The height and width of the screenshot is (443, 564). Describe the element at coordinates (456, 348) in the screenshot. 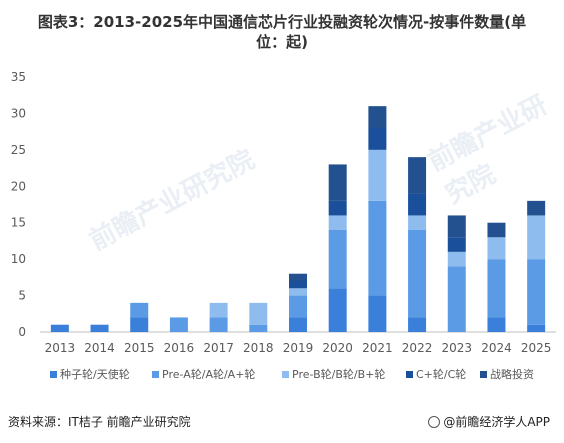

I see `x-tick-label: 2023` at that location.